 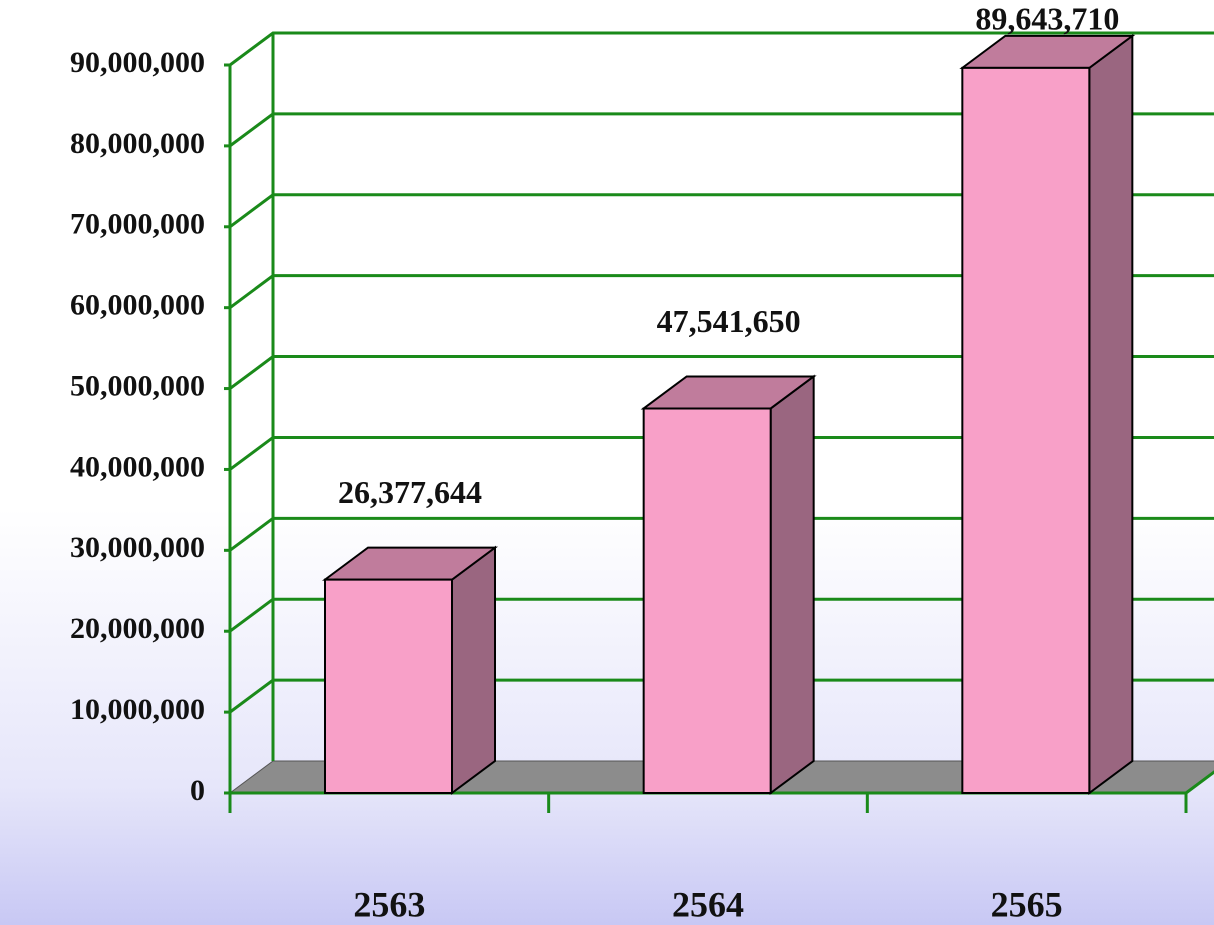 I want to click on x-tick-label: 2565, so click(x=1027, y=904).